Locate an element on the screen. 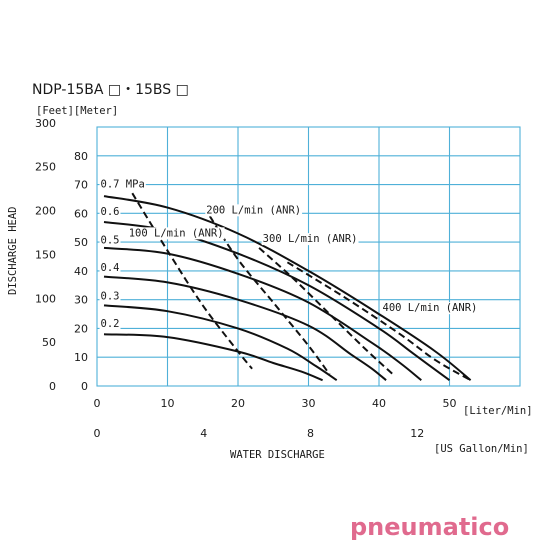 This screenshot has height=540, width=540. x-tick-liter: 20 is located at coordinates (238, 403).